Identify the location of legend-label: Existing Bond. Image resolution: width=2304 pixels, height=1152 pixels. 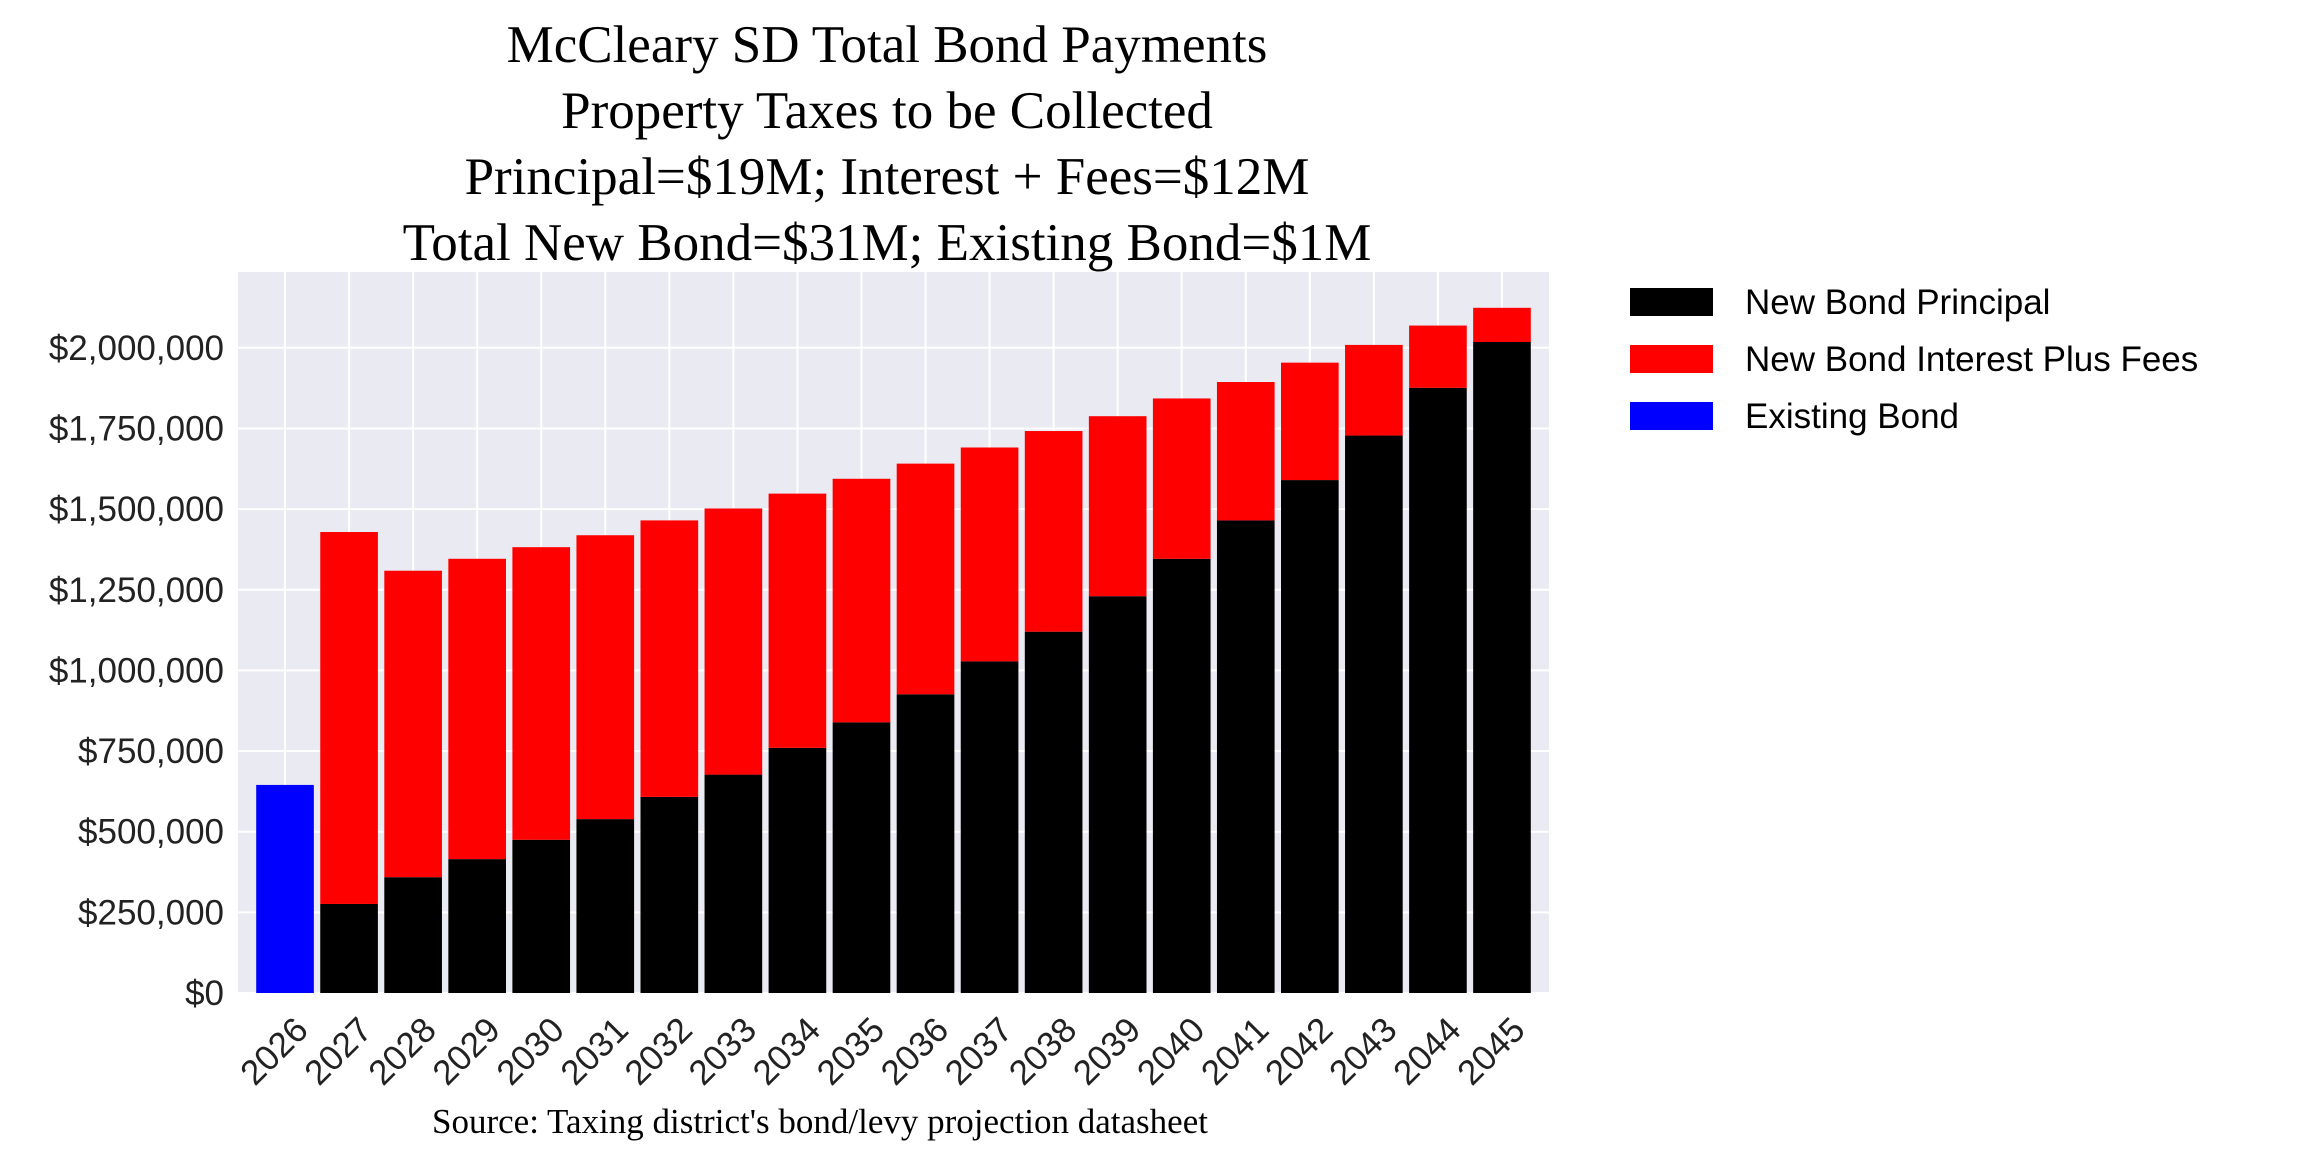
(1852, 416).